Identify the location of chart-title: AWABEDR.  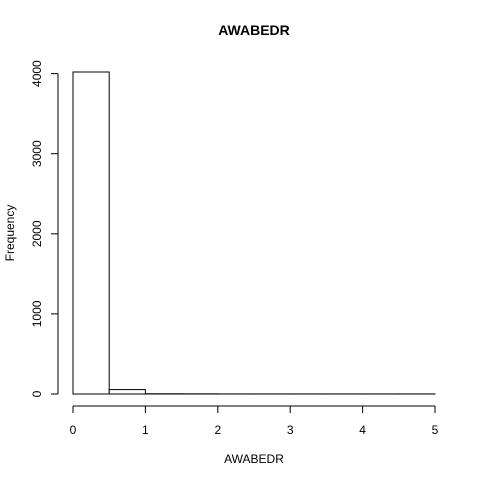
(254, 30).